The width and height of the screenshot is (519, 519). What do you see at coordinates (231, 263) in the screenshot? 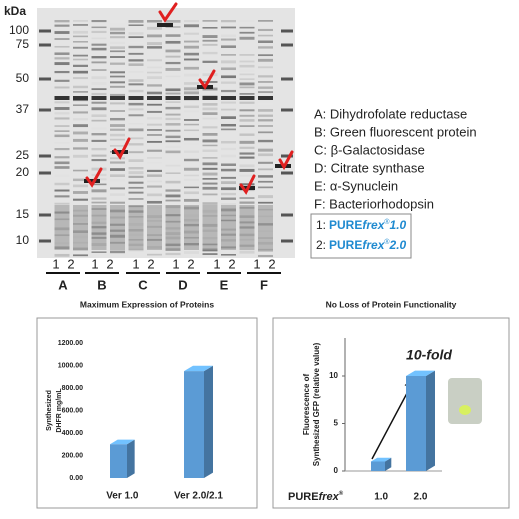
I see `lane-number: 2` at bounding box center [231, 263].